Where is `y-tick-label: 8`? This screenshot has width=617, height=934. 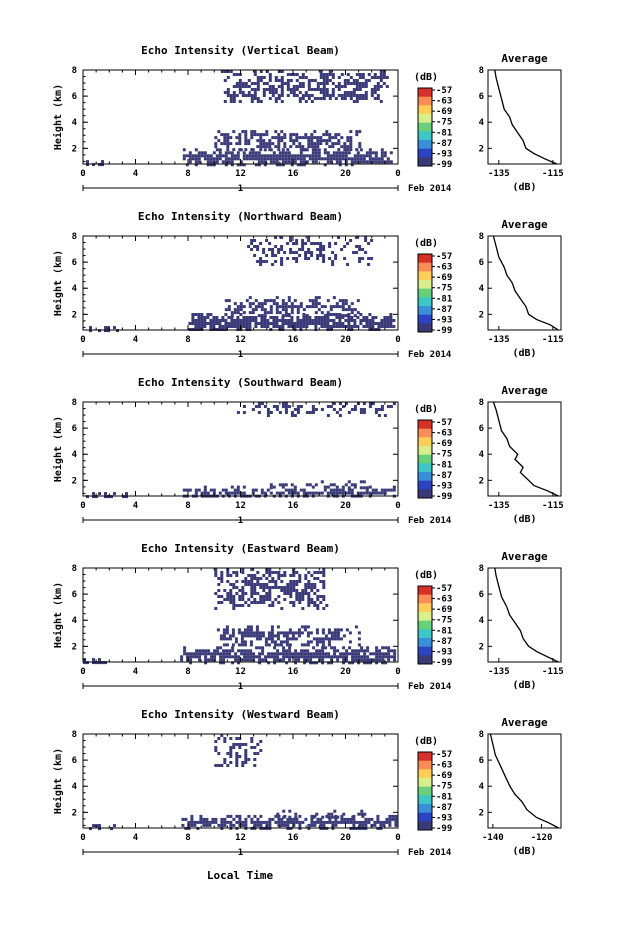
y-tick-label: 8 is located at coordinates (74, 71).